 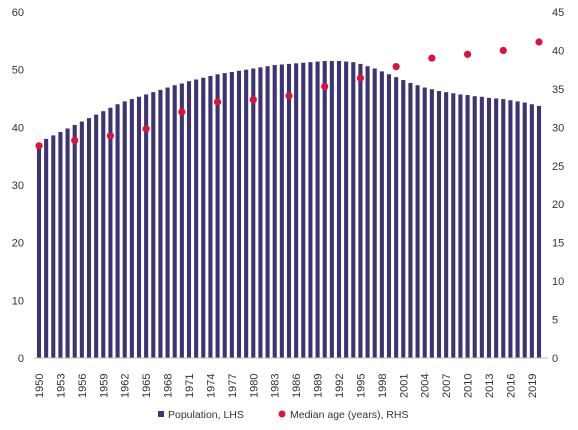 What do you see at coordinates (558, 244) in the screenshot?
I see `right-y-tick-label: 15` at bounding box center [558, 244].